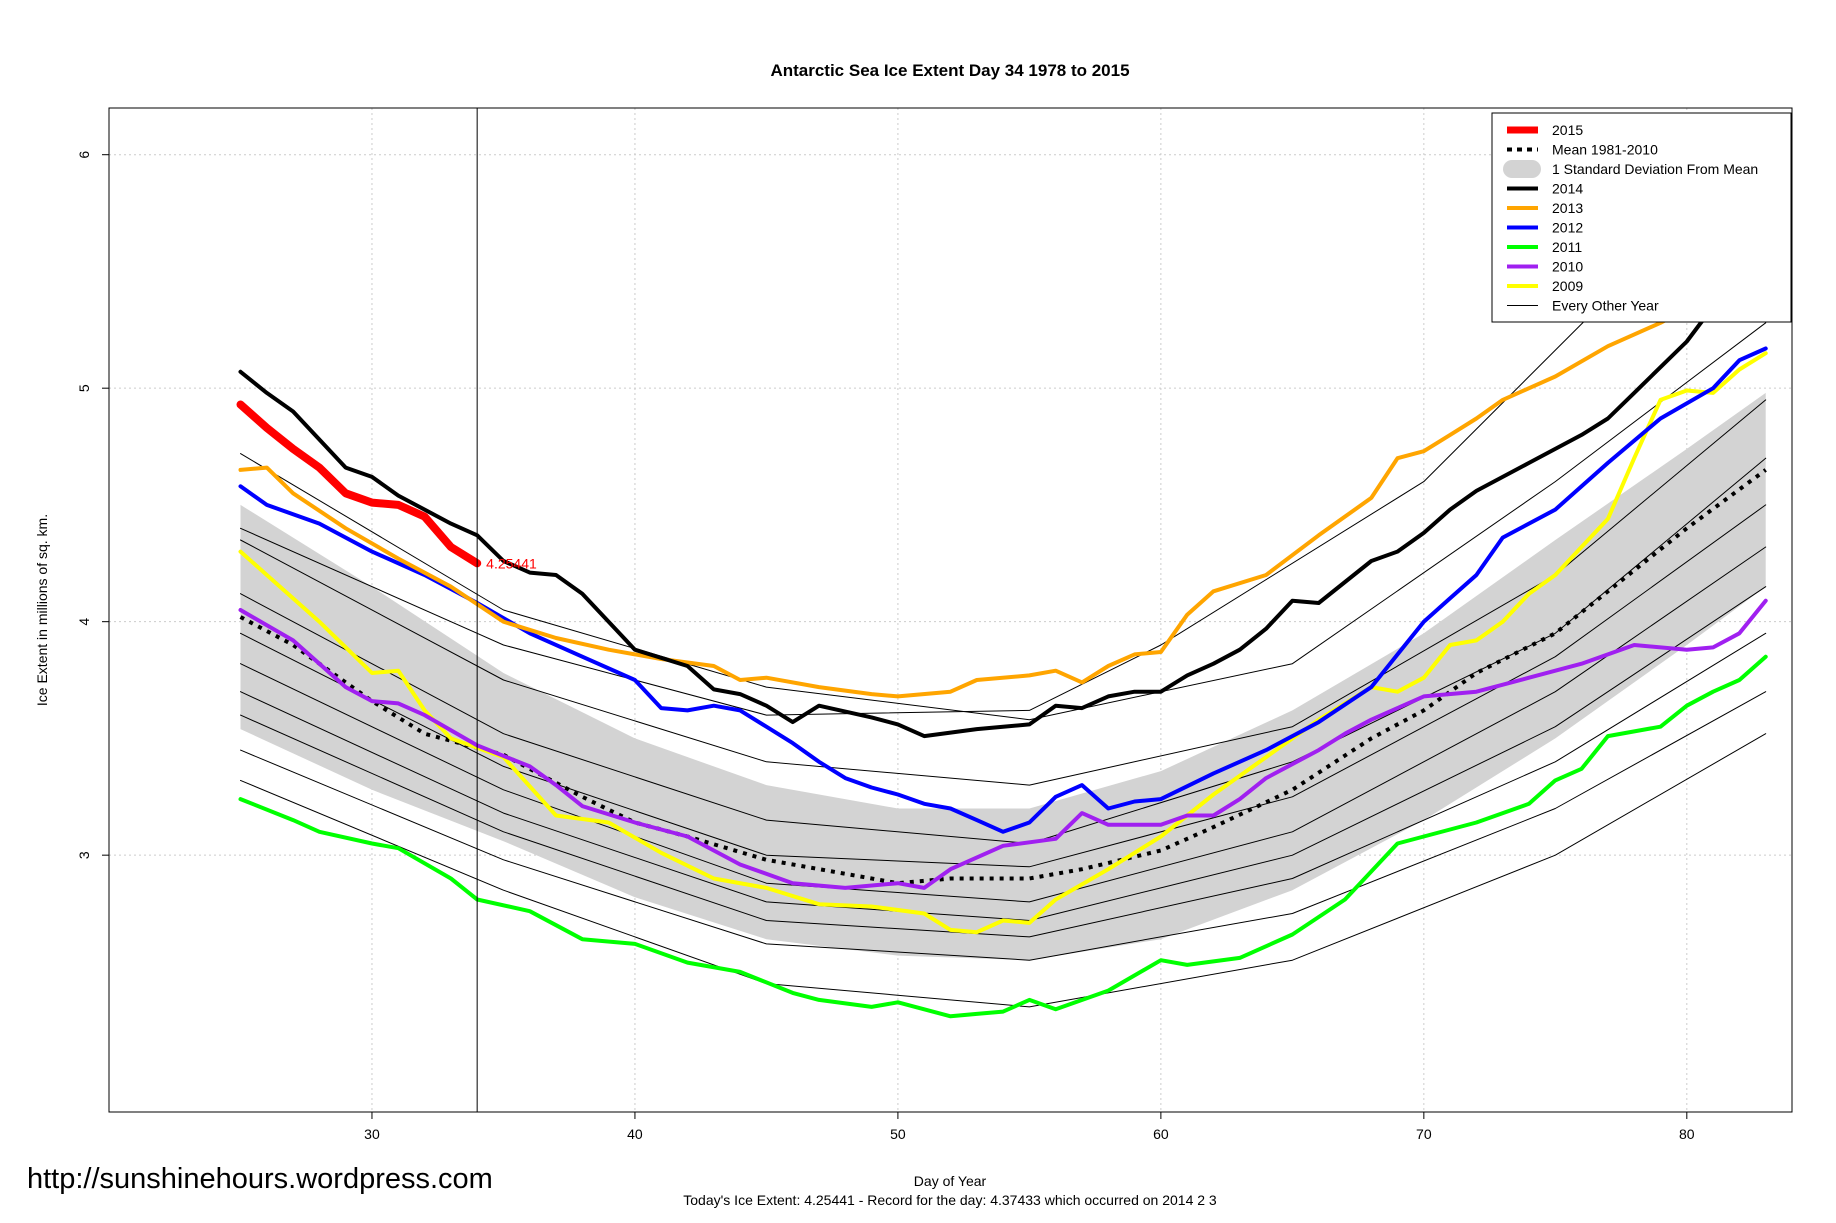  What do you see at coordinates (635, 1134) in the screenshot?
I see `x-tick-label-40: 40` at bounding box center [635, 1134].